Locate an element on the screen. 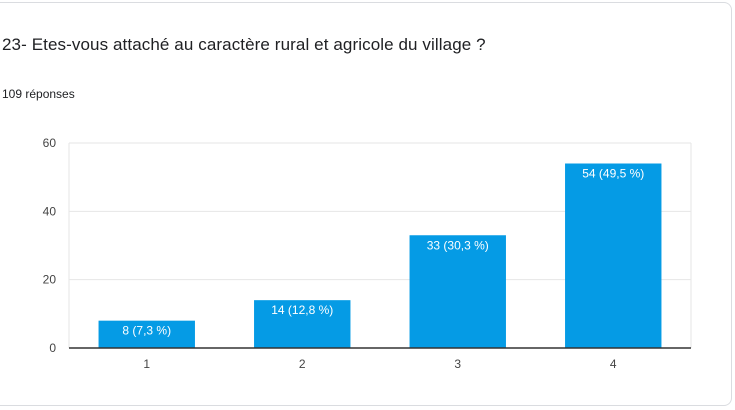 This screenshot has width=735, height=410. x-tick-label: 3 is located at coordinates (457, 364).